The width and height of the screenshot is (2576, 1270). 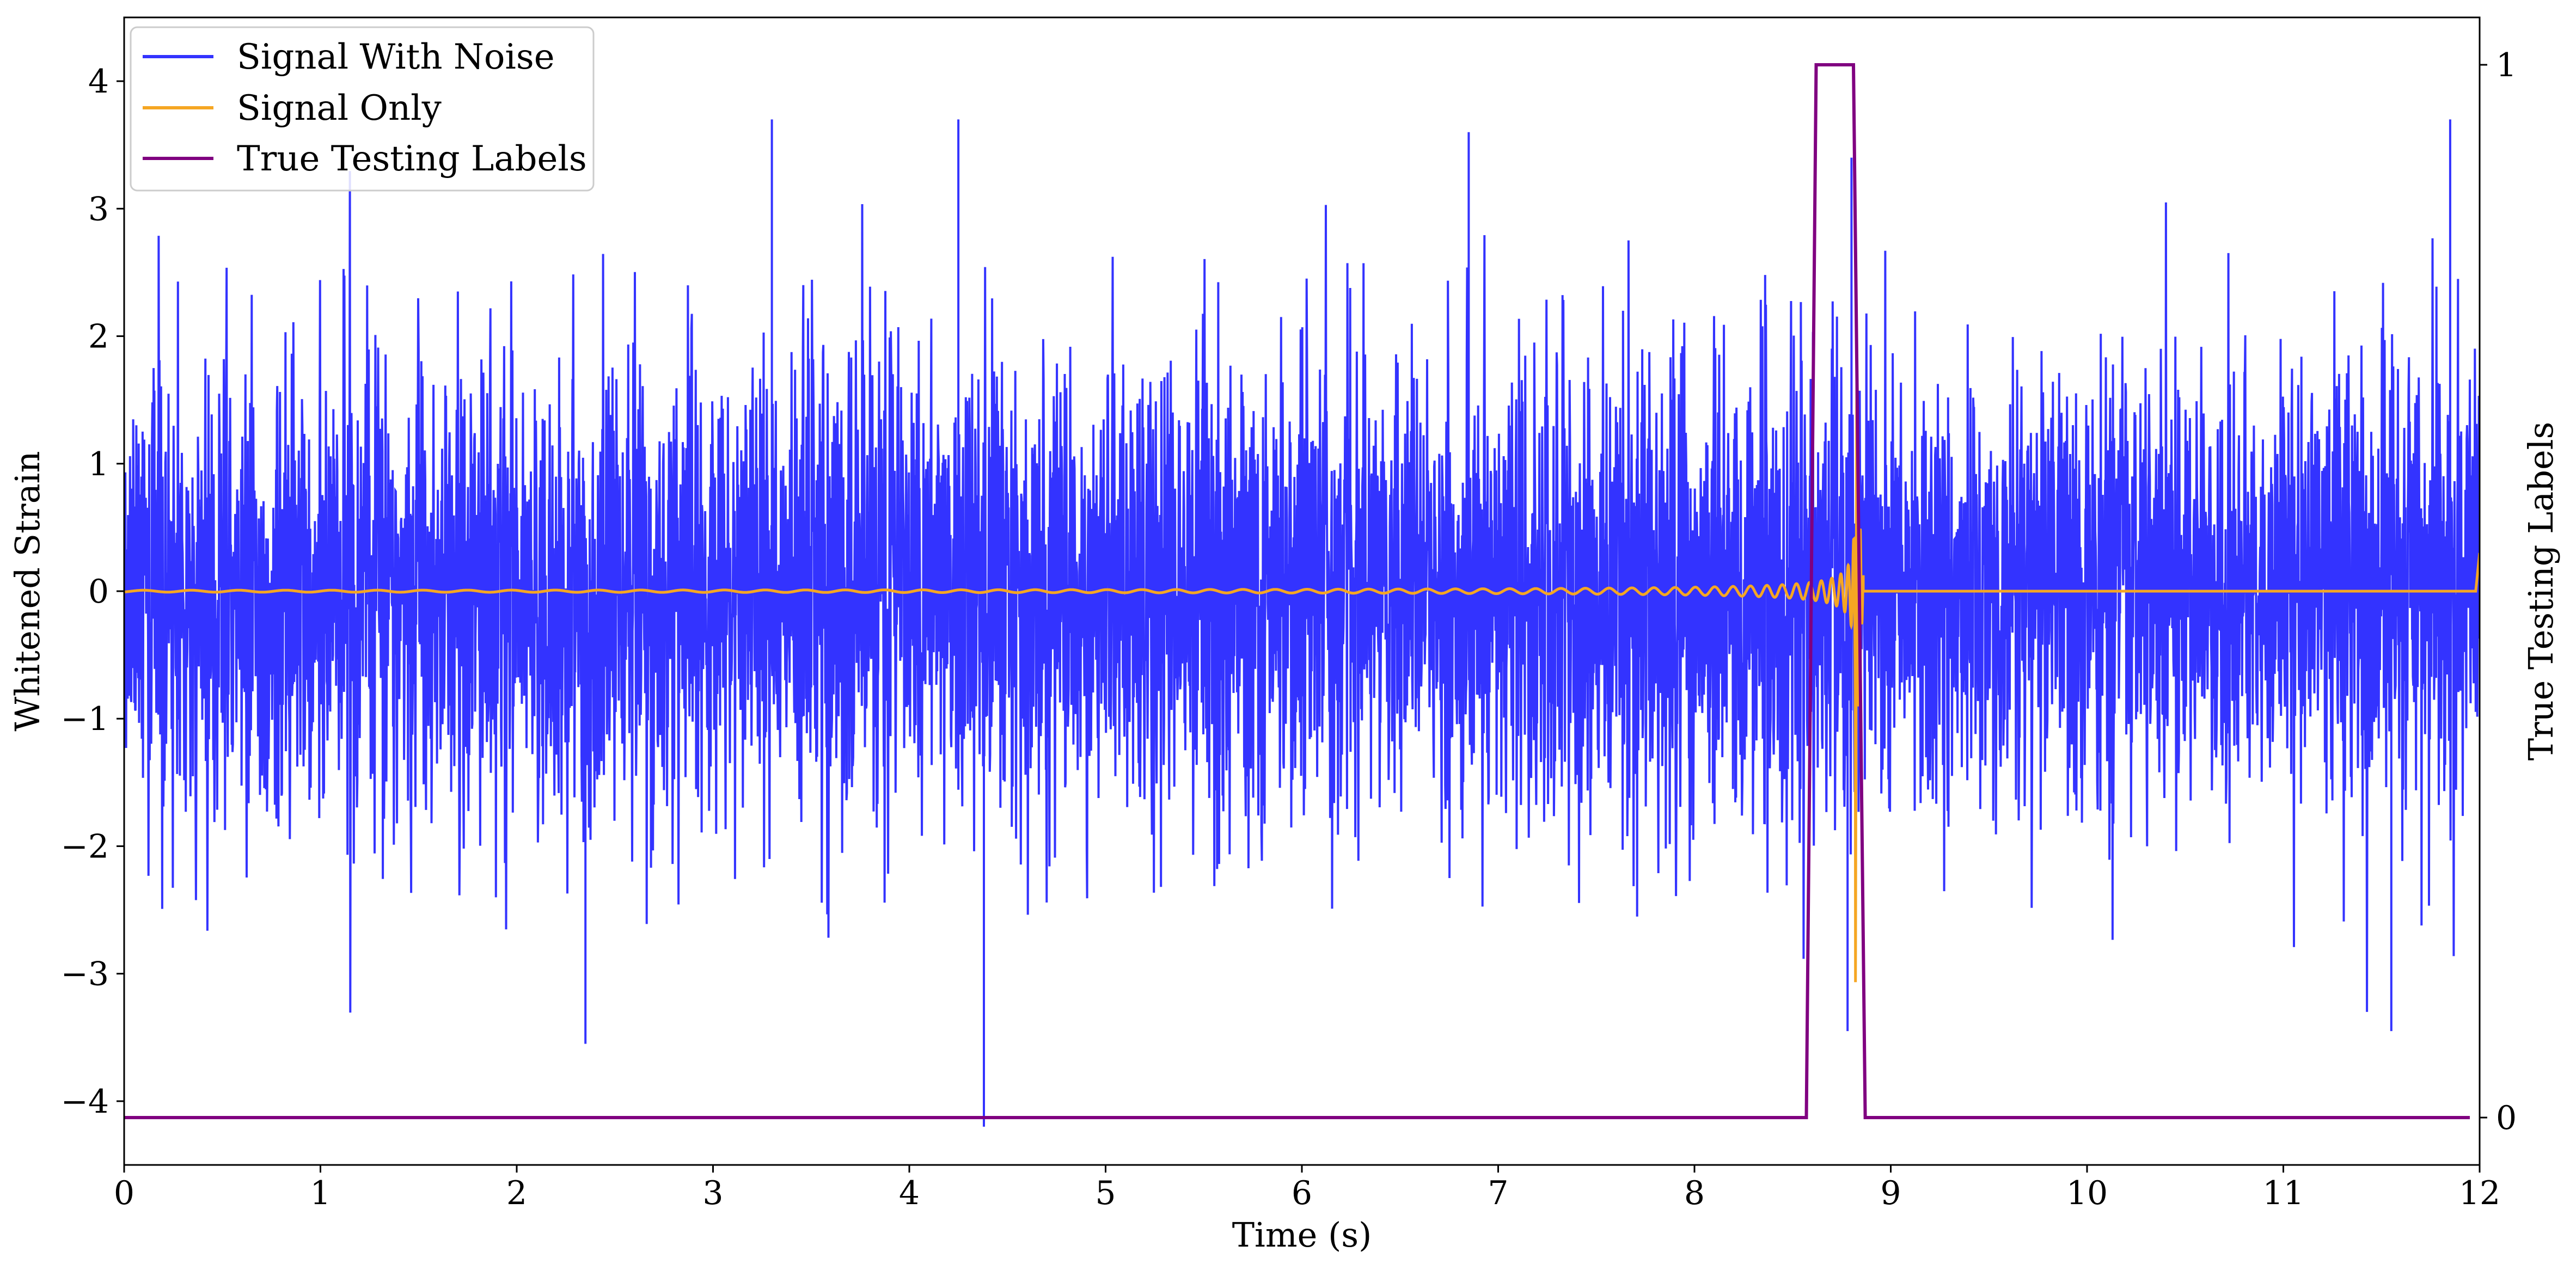 I want to click on y-axis-label: Whitened Strain, so click(x=27, y=591).